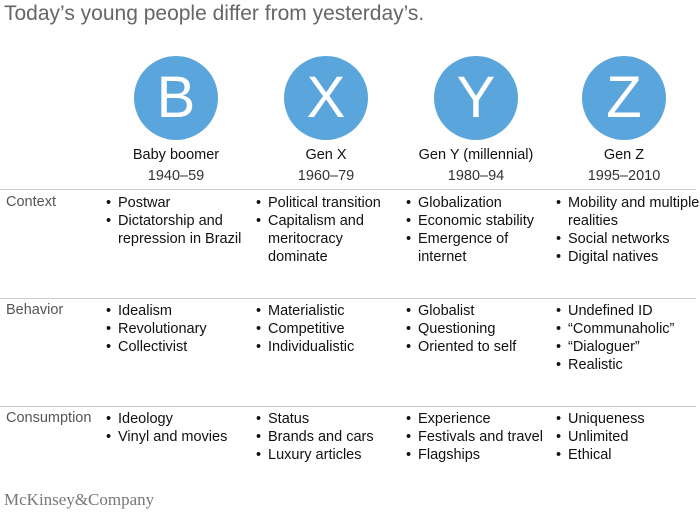 This screenshot has width=700, height=520. I want to click on bullet-item: Individualistic, so click(329, 347).